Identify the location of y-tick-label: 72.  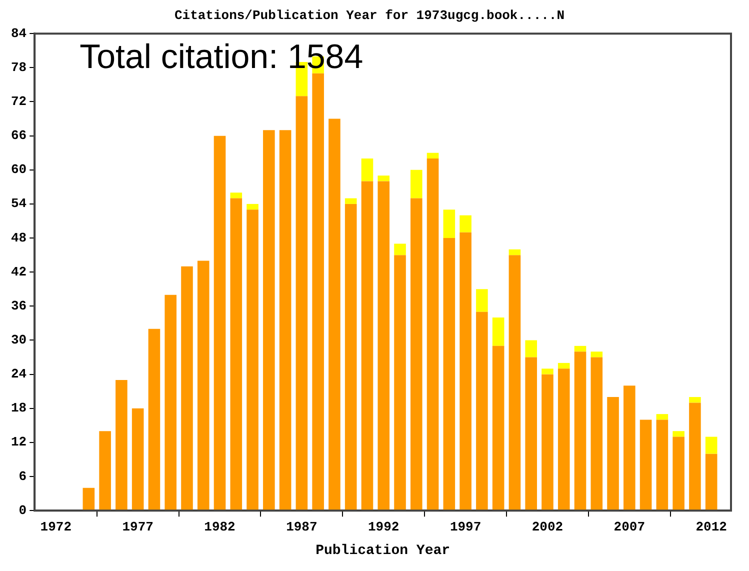
(18, 102).